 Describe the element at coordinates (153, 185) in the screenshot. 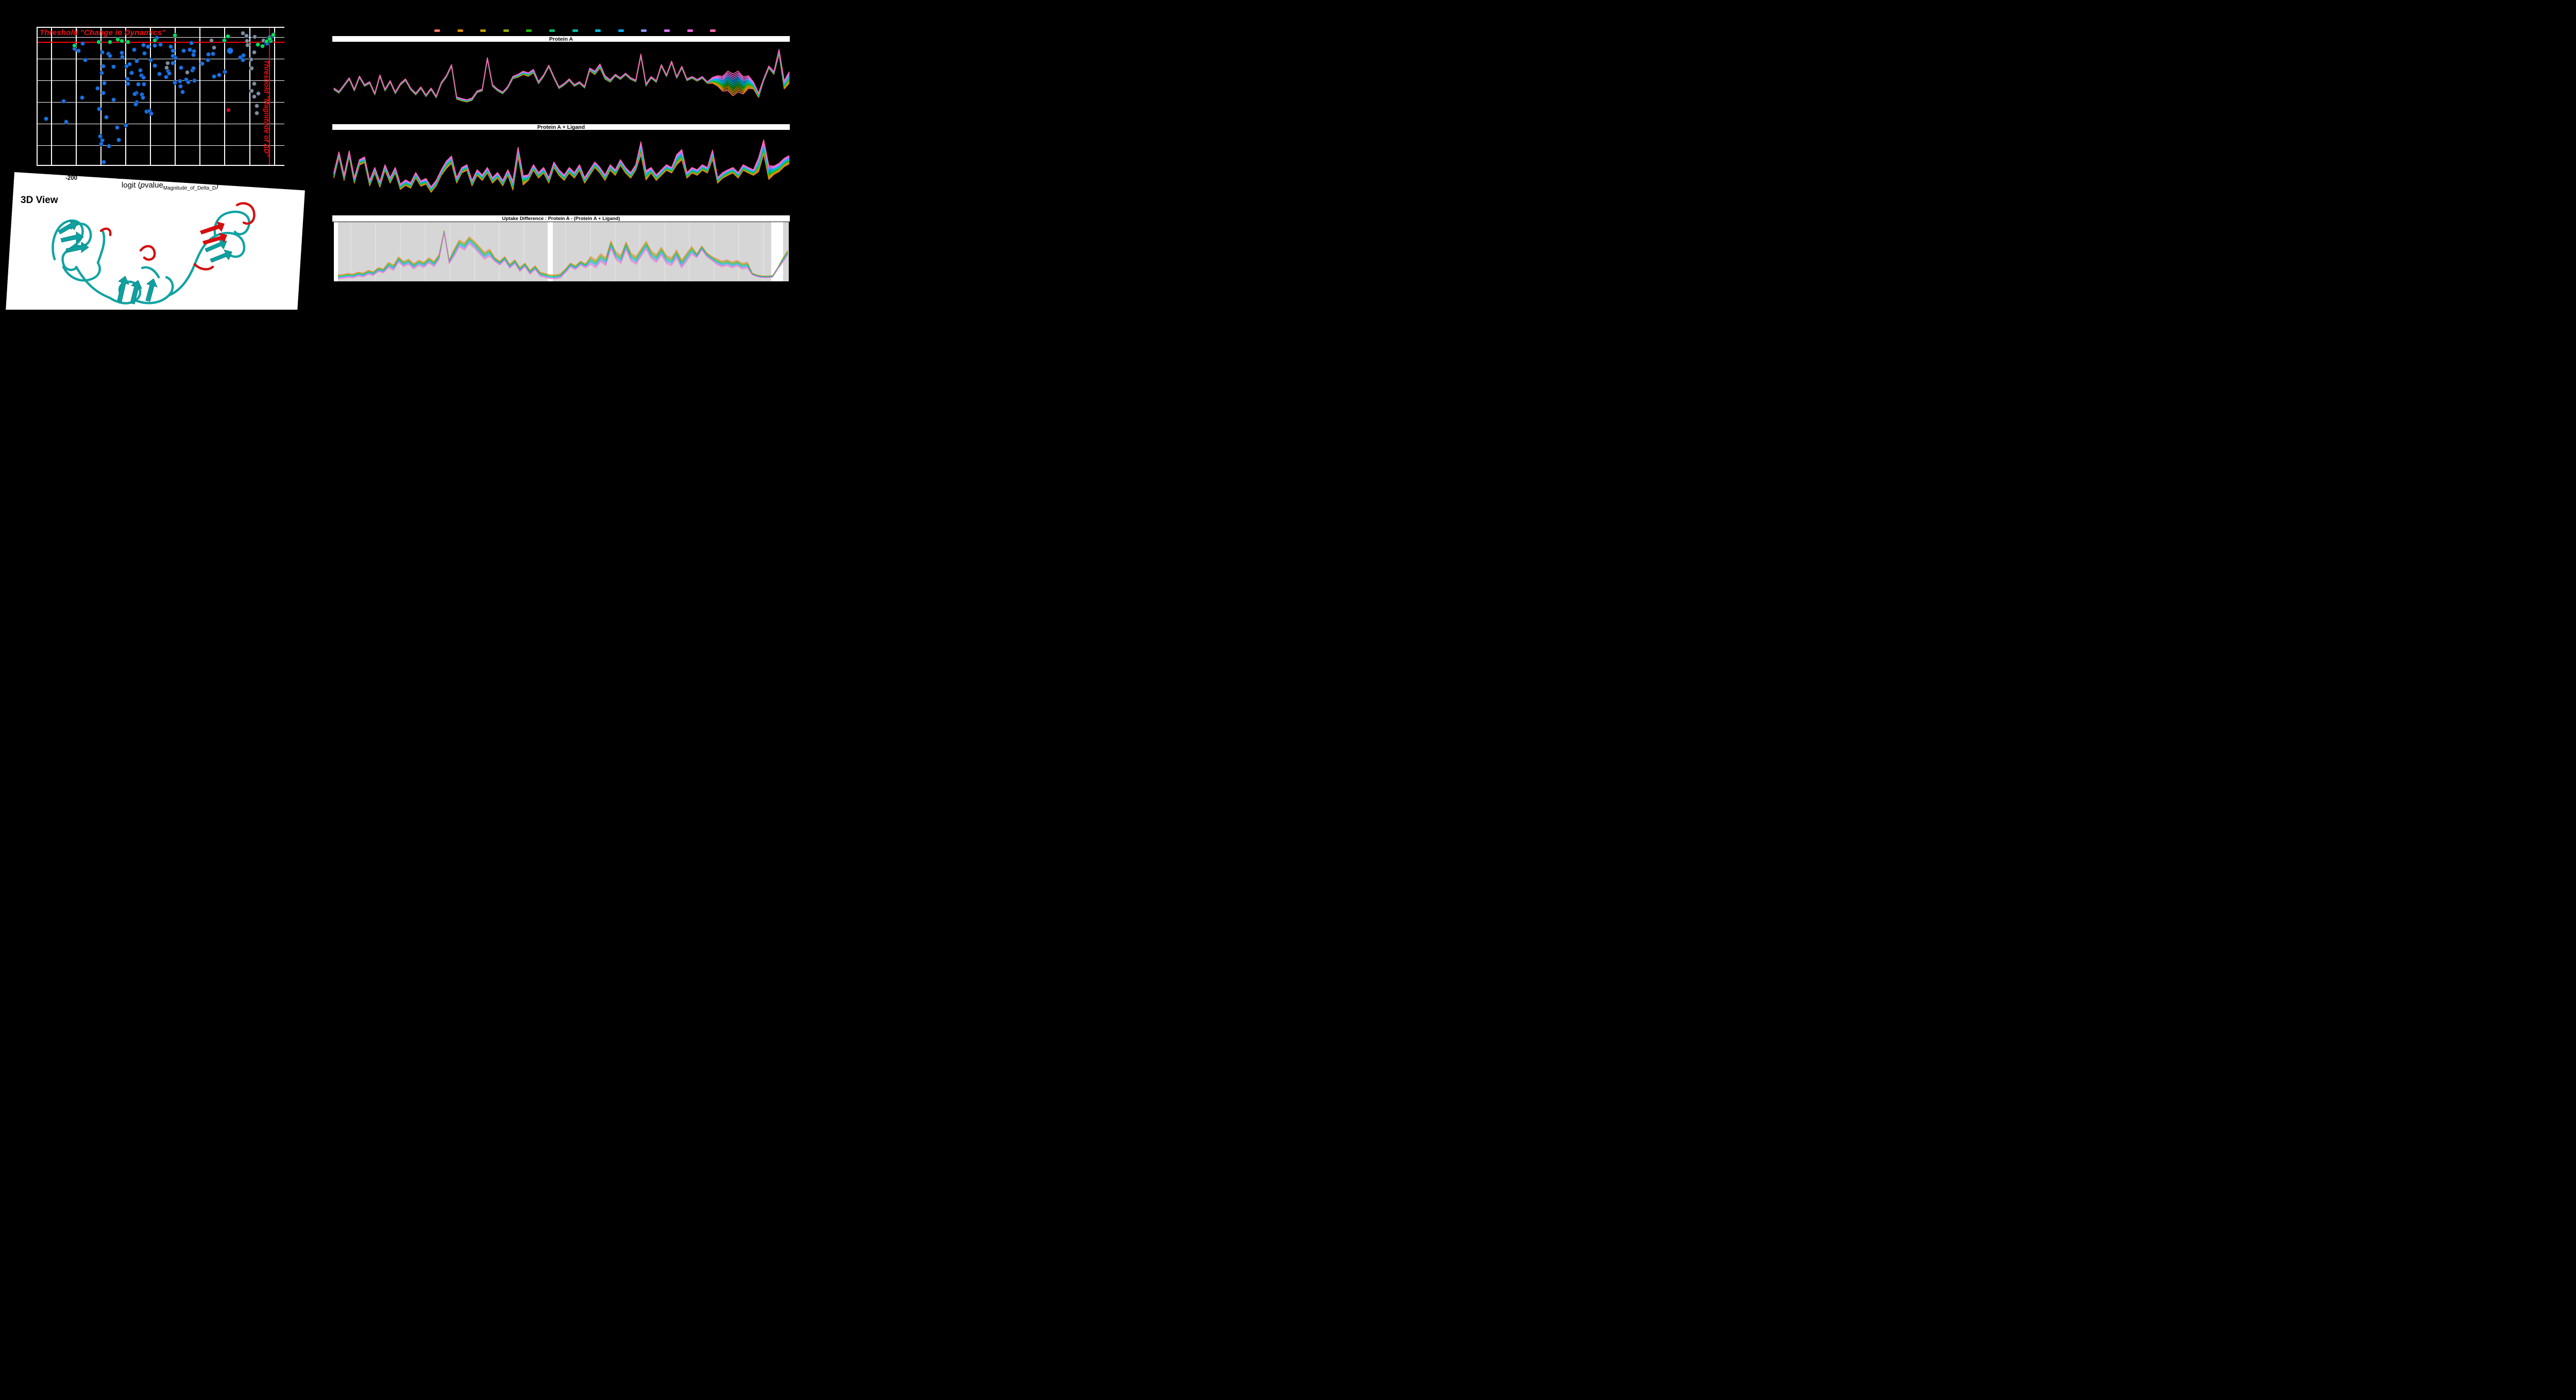

I see `axis-title-main: value` at that location.